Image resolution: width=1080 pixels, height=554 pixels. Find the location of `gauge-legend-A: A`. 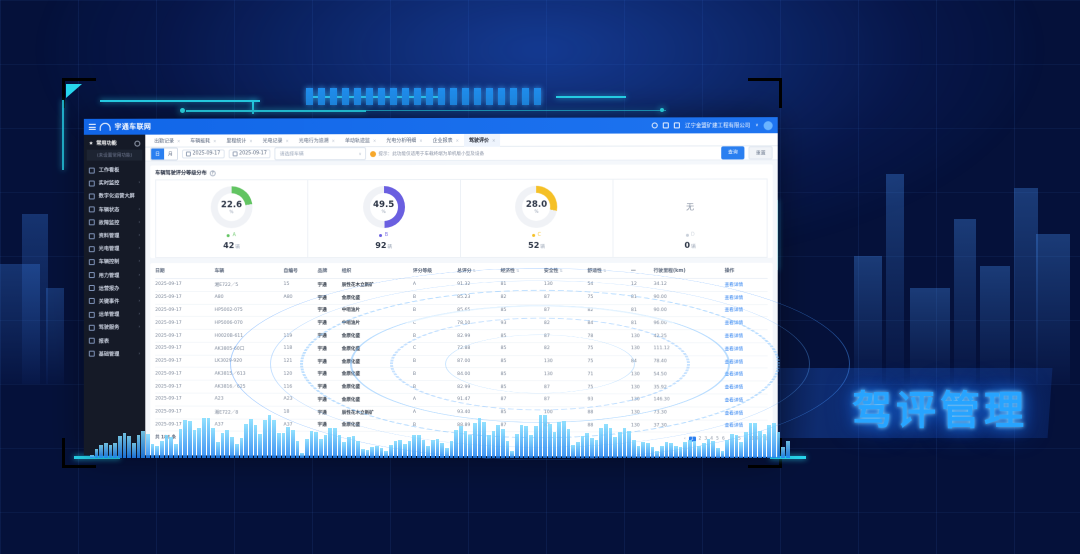

gauge-legend-A: A is located at coordinates (231, 235).